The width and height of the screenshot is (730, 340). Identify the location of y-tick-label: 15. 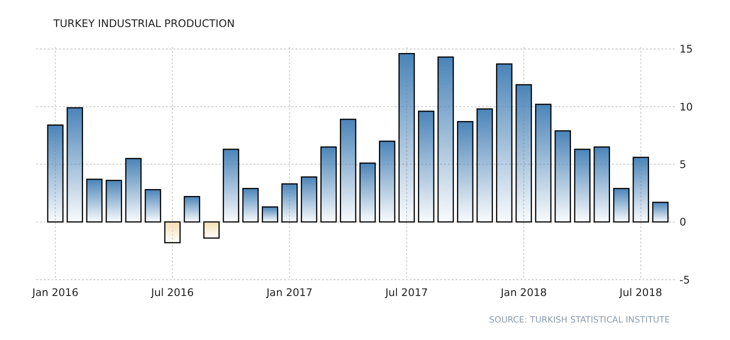
(686, 50).